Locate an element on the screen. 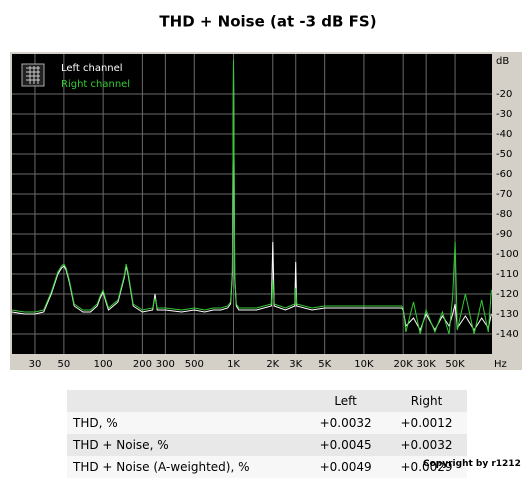 The height and width of the screenshot is (485, 532). y-tick-label: -90 is located at coordinates (504, 234).